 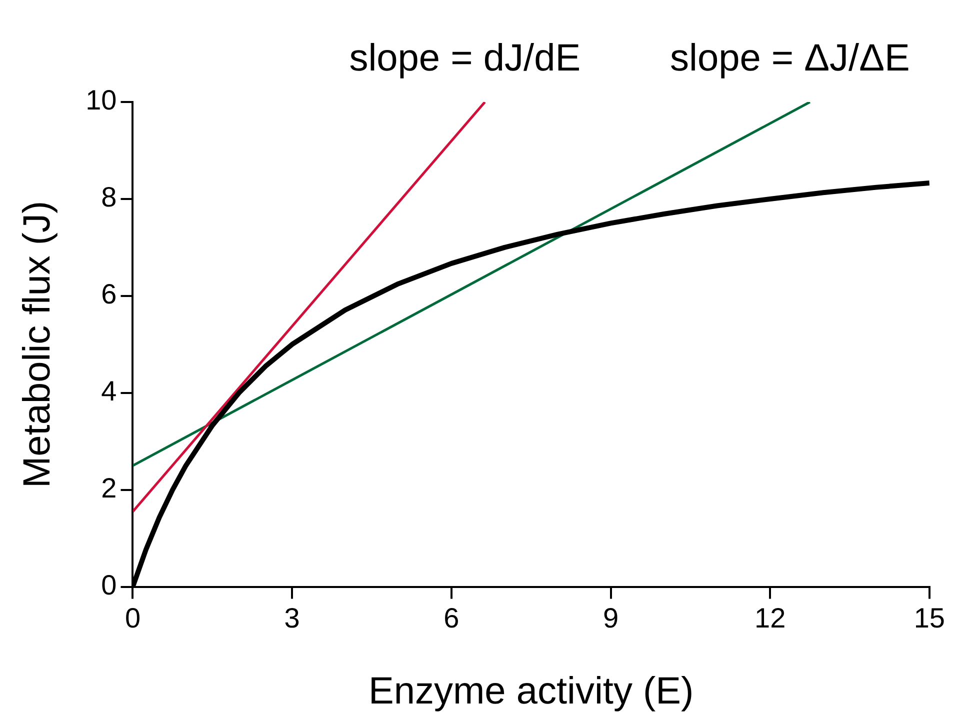 I want to click on x-tick-label: 15, so click(x=930, y=618).